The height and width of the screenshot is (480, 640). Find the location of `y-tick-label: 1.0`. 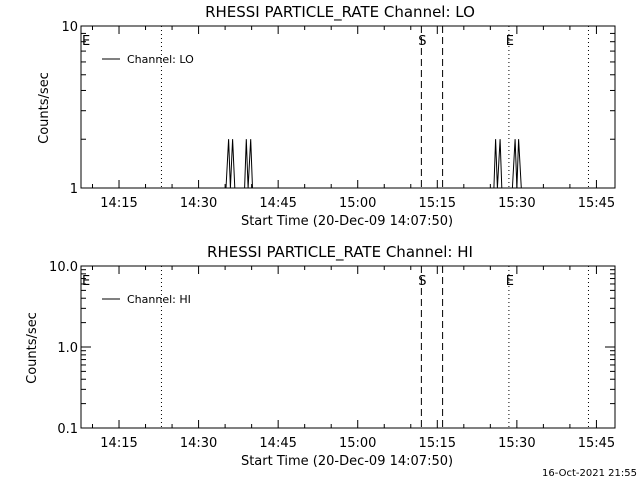

y-tick-label: 1.0 is located at coordinates (67, 348).